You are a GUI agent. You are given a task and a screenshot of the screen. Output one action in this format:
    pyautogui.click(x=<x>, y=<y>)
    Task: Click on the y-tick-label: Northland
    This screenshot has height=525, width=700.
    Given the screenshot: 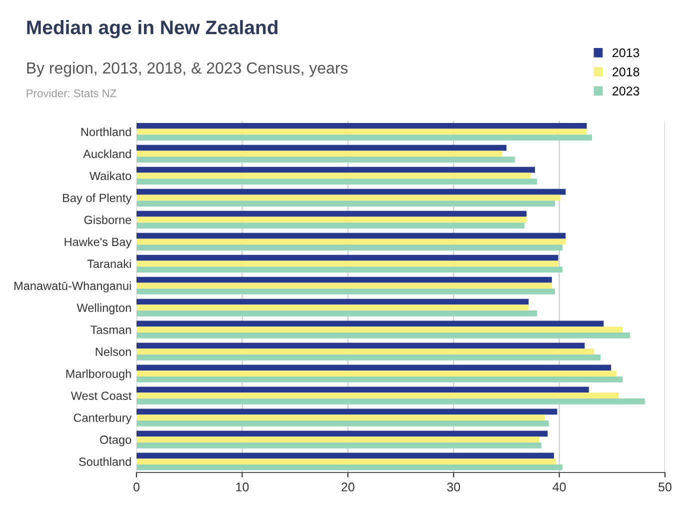 What is the action you would take?
    pyautogui.click(x=106, y=131)
    